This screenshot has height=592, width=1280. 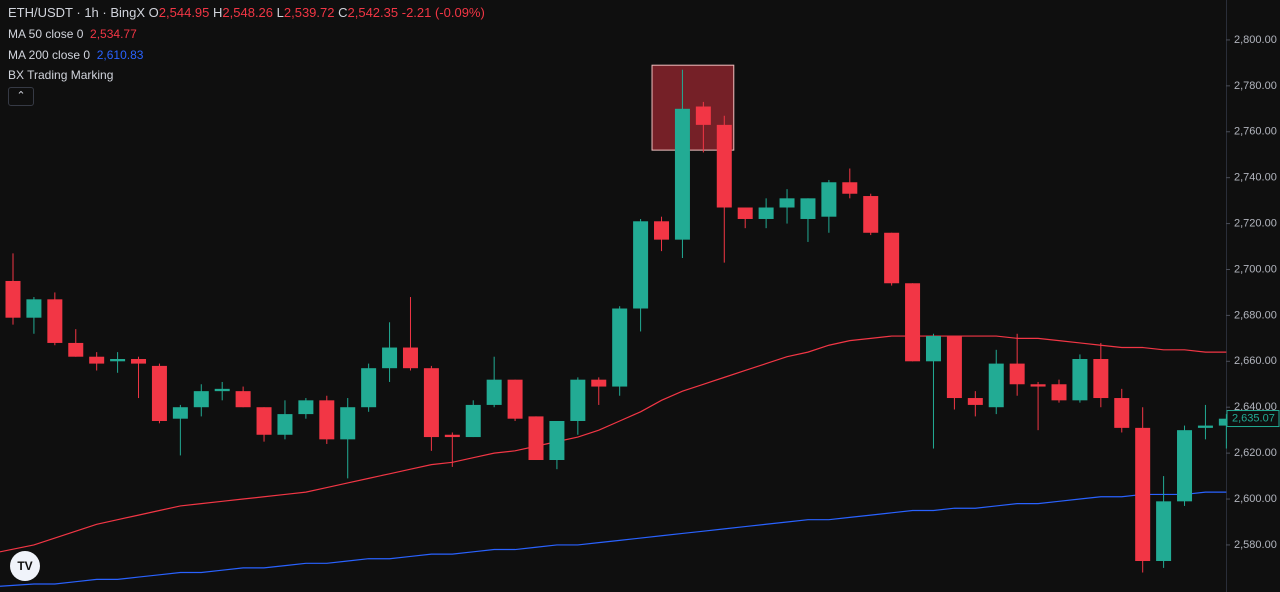 What do you see at coordinates (373, 12) in the screenshot?
I see `ohlc-value: 2,542.35` at bounding box center [373, 12].